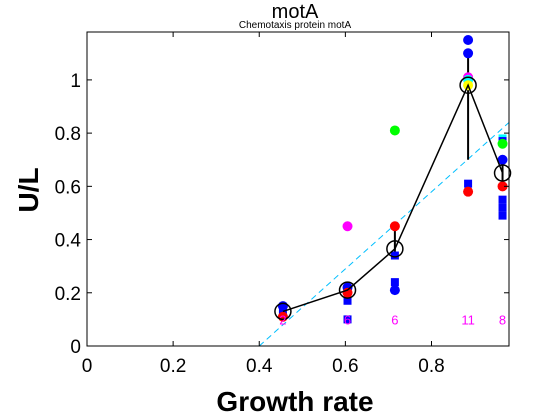 This screenshot has width=560, height=420. Describe the element at coordinates (173, 366) in the screenshot. I see `x-tick-label-1: 0.2` at that location.